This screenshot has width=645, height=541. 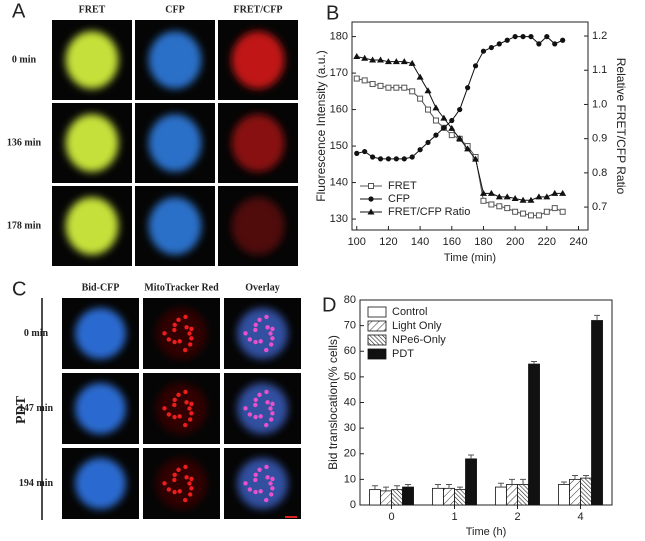 What do you see at coordinates (599, 207) in the screenshot?
I see `y2-tick-label: 0.7` at bounding box center [599, 207].